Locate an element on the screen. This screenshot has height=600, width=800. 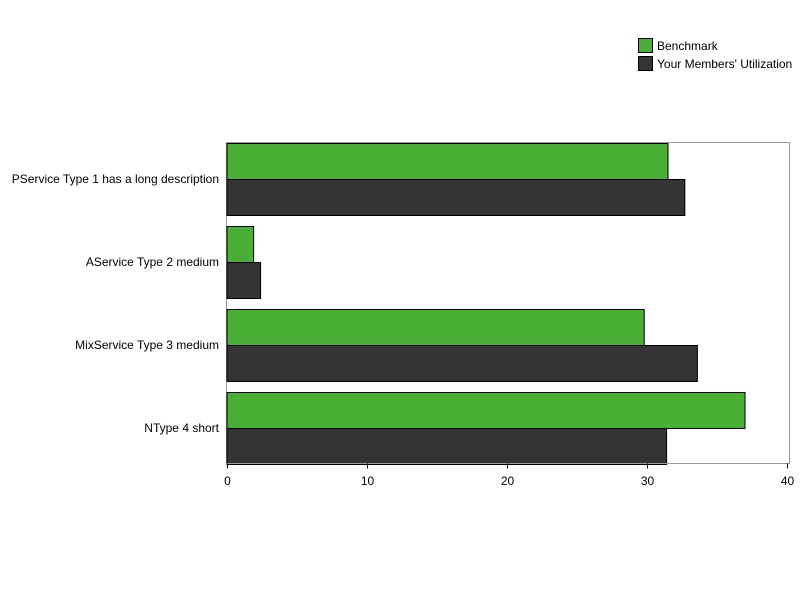
category-label-3: MixService Type 3 medium is located at coordinates (147, 345).